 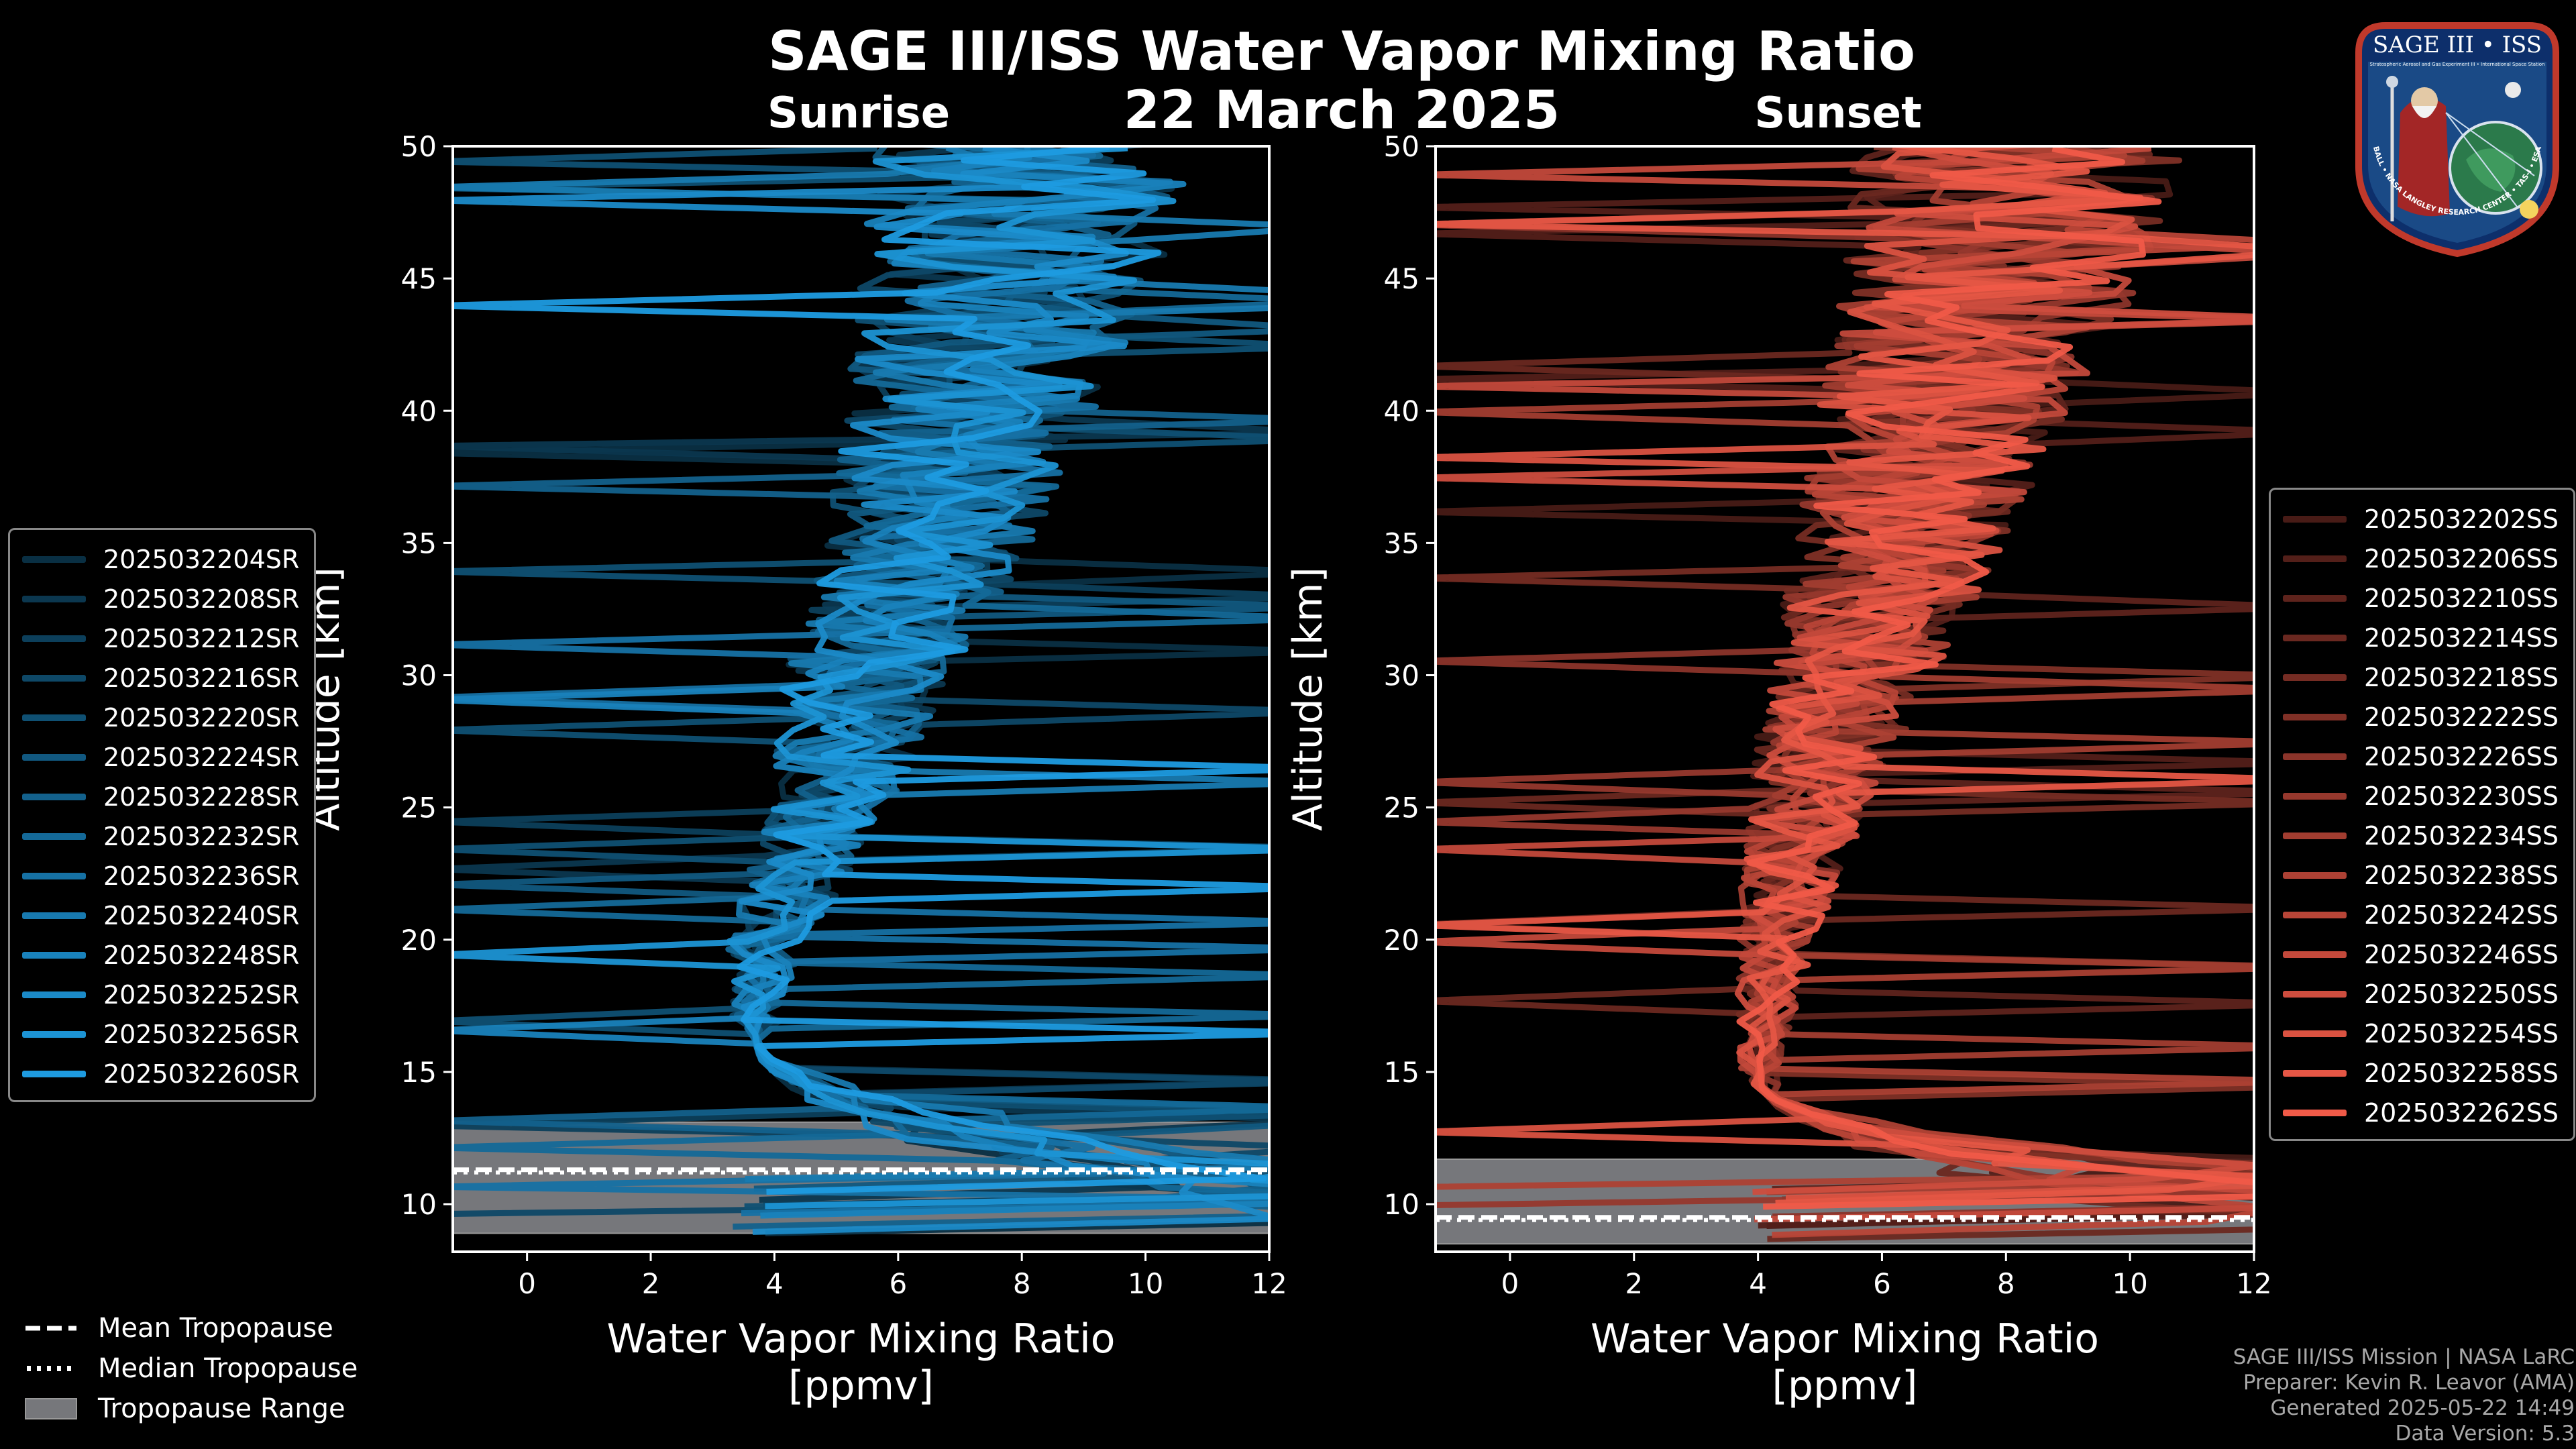 What do you see at coordinates (2421, 756) in the screenshot?
I see `legend-item: 2025032226SS` at bounding box center [2421, 756].